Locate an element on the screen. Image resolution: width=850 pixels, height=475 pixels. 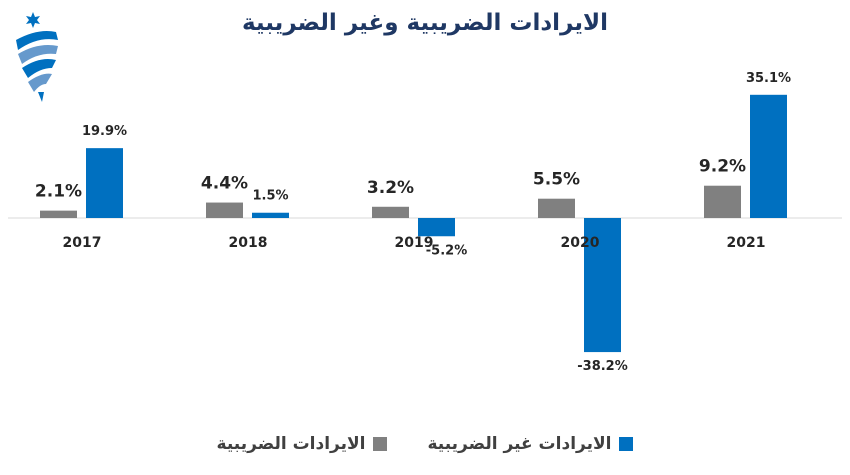
legend-swatch-nontax is located at coordinates (626, 444).